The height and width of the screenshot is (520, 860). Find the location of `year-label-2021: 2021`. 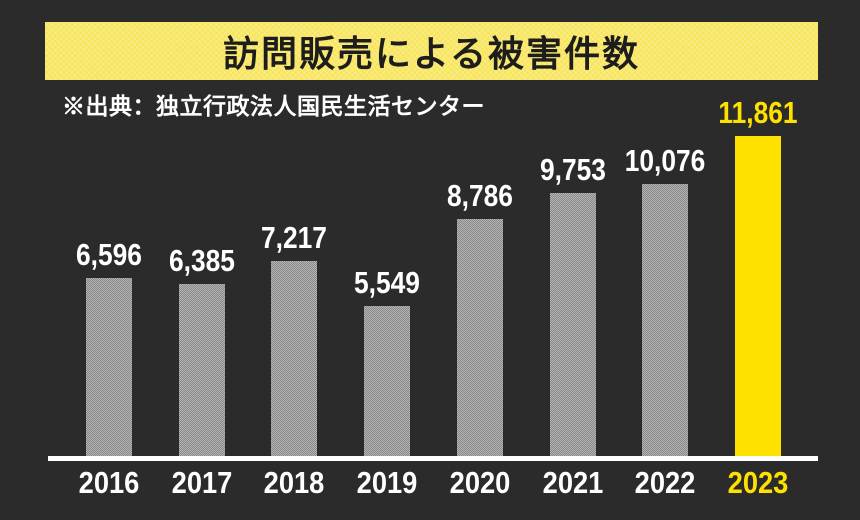

year-label-2021: 2021 is located at coordinates (572, 482).